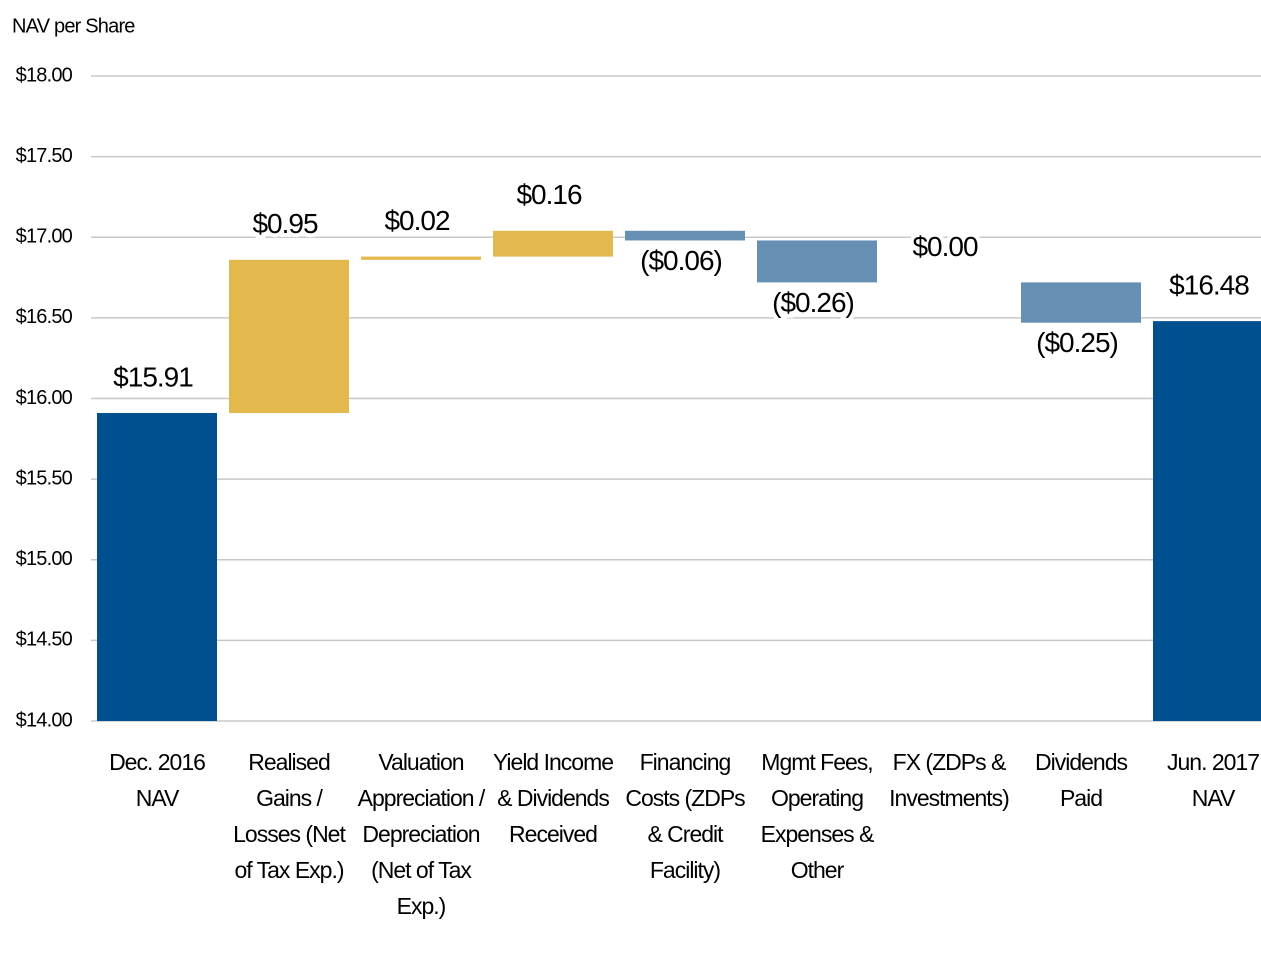 This screenshot has width=1261, height=955. Describe the element at coordinates (44, 559) in the screenshot. I see `y-tick-label: $15.00` at that location.